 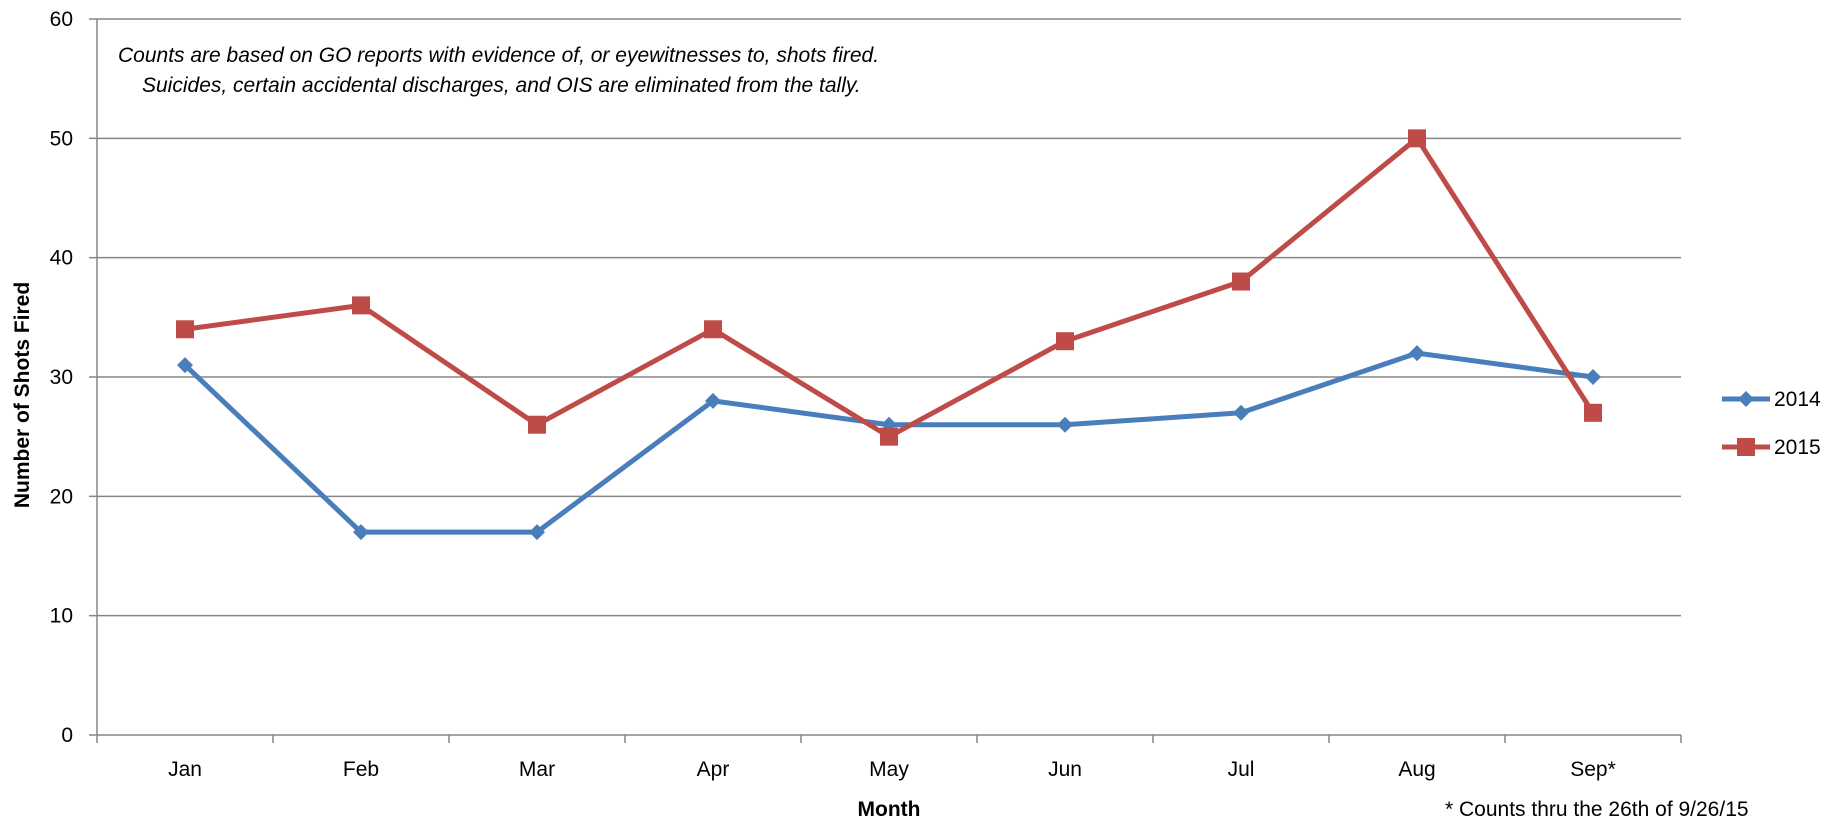 I want to click on y-tick-label-50: 50, so click(x=61, y=138).